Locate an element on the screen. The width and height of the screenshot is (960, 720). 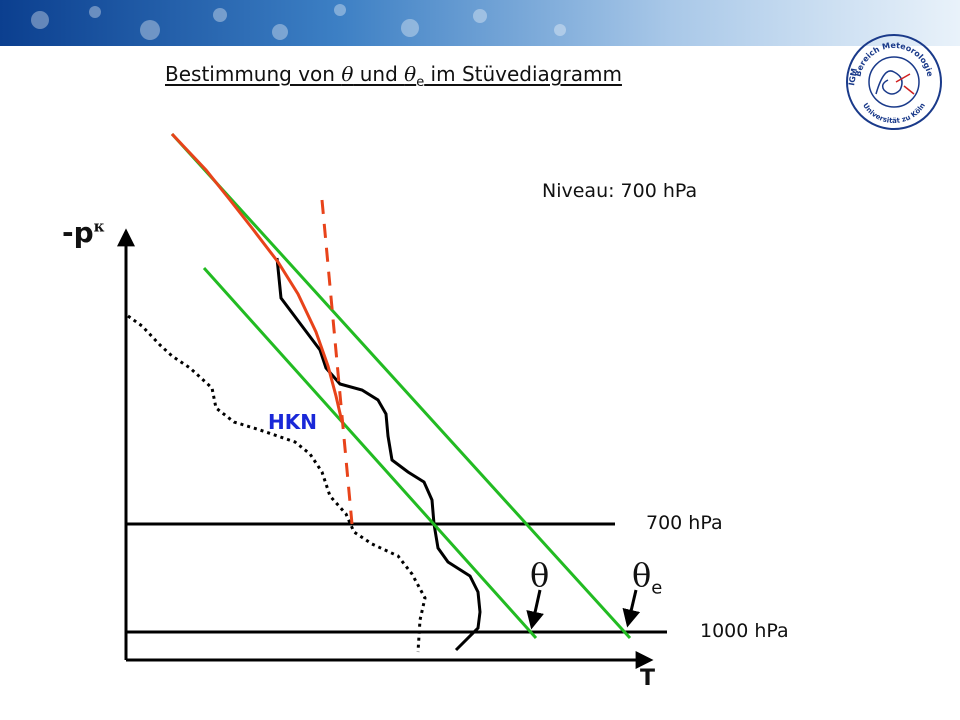
theta-arrow is located at coordinates (535, 609).